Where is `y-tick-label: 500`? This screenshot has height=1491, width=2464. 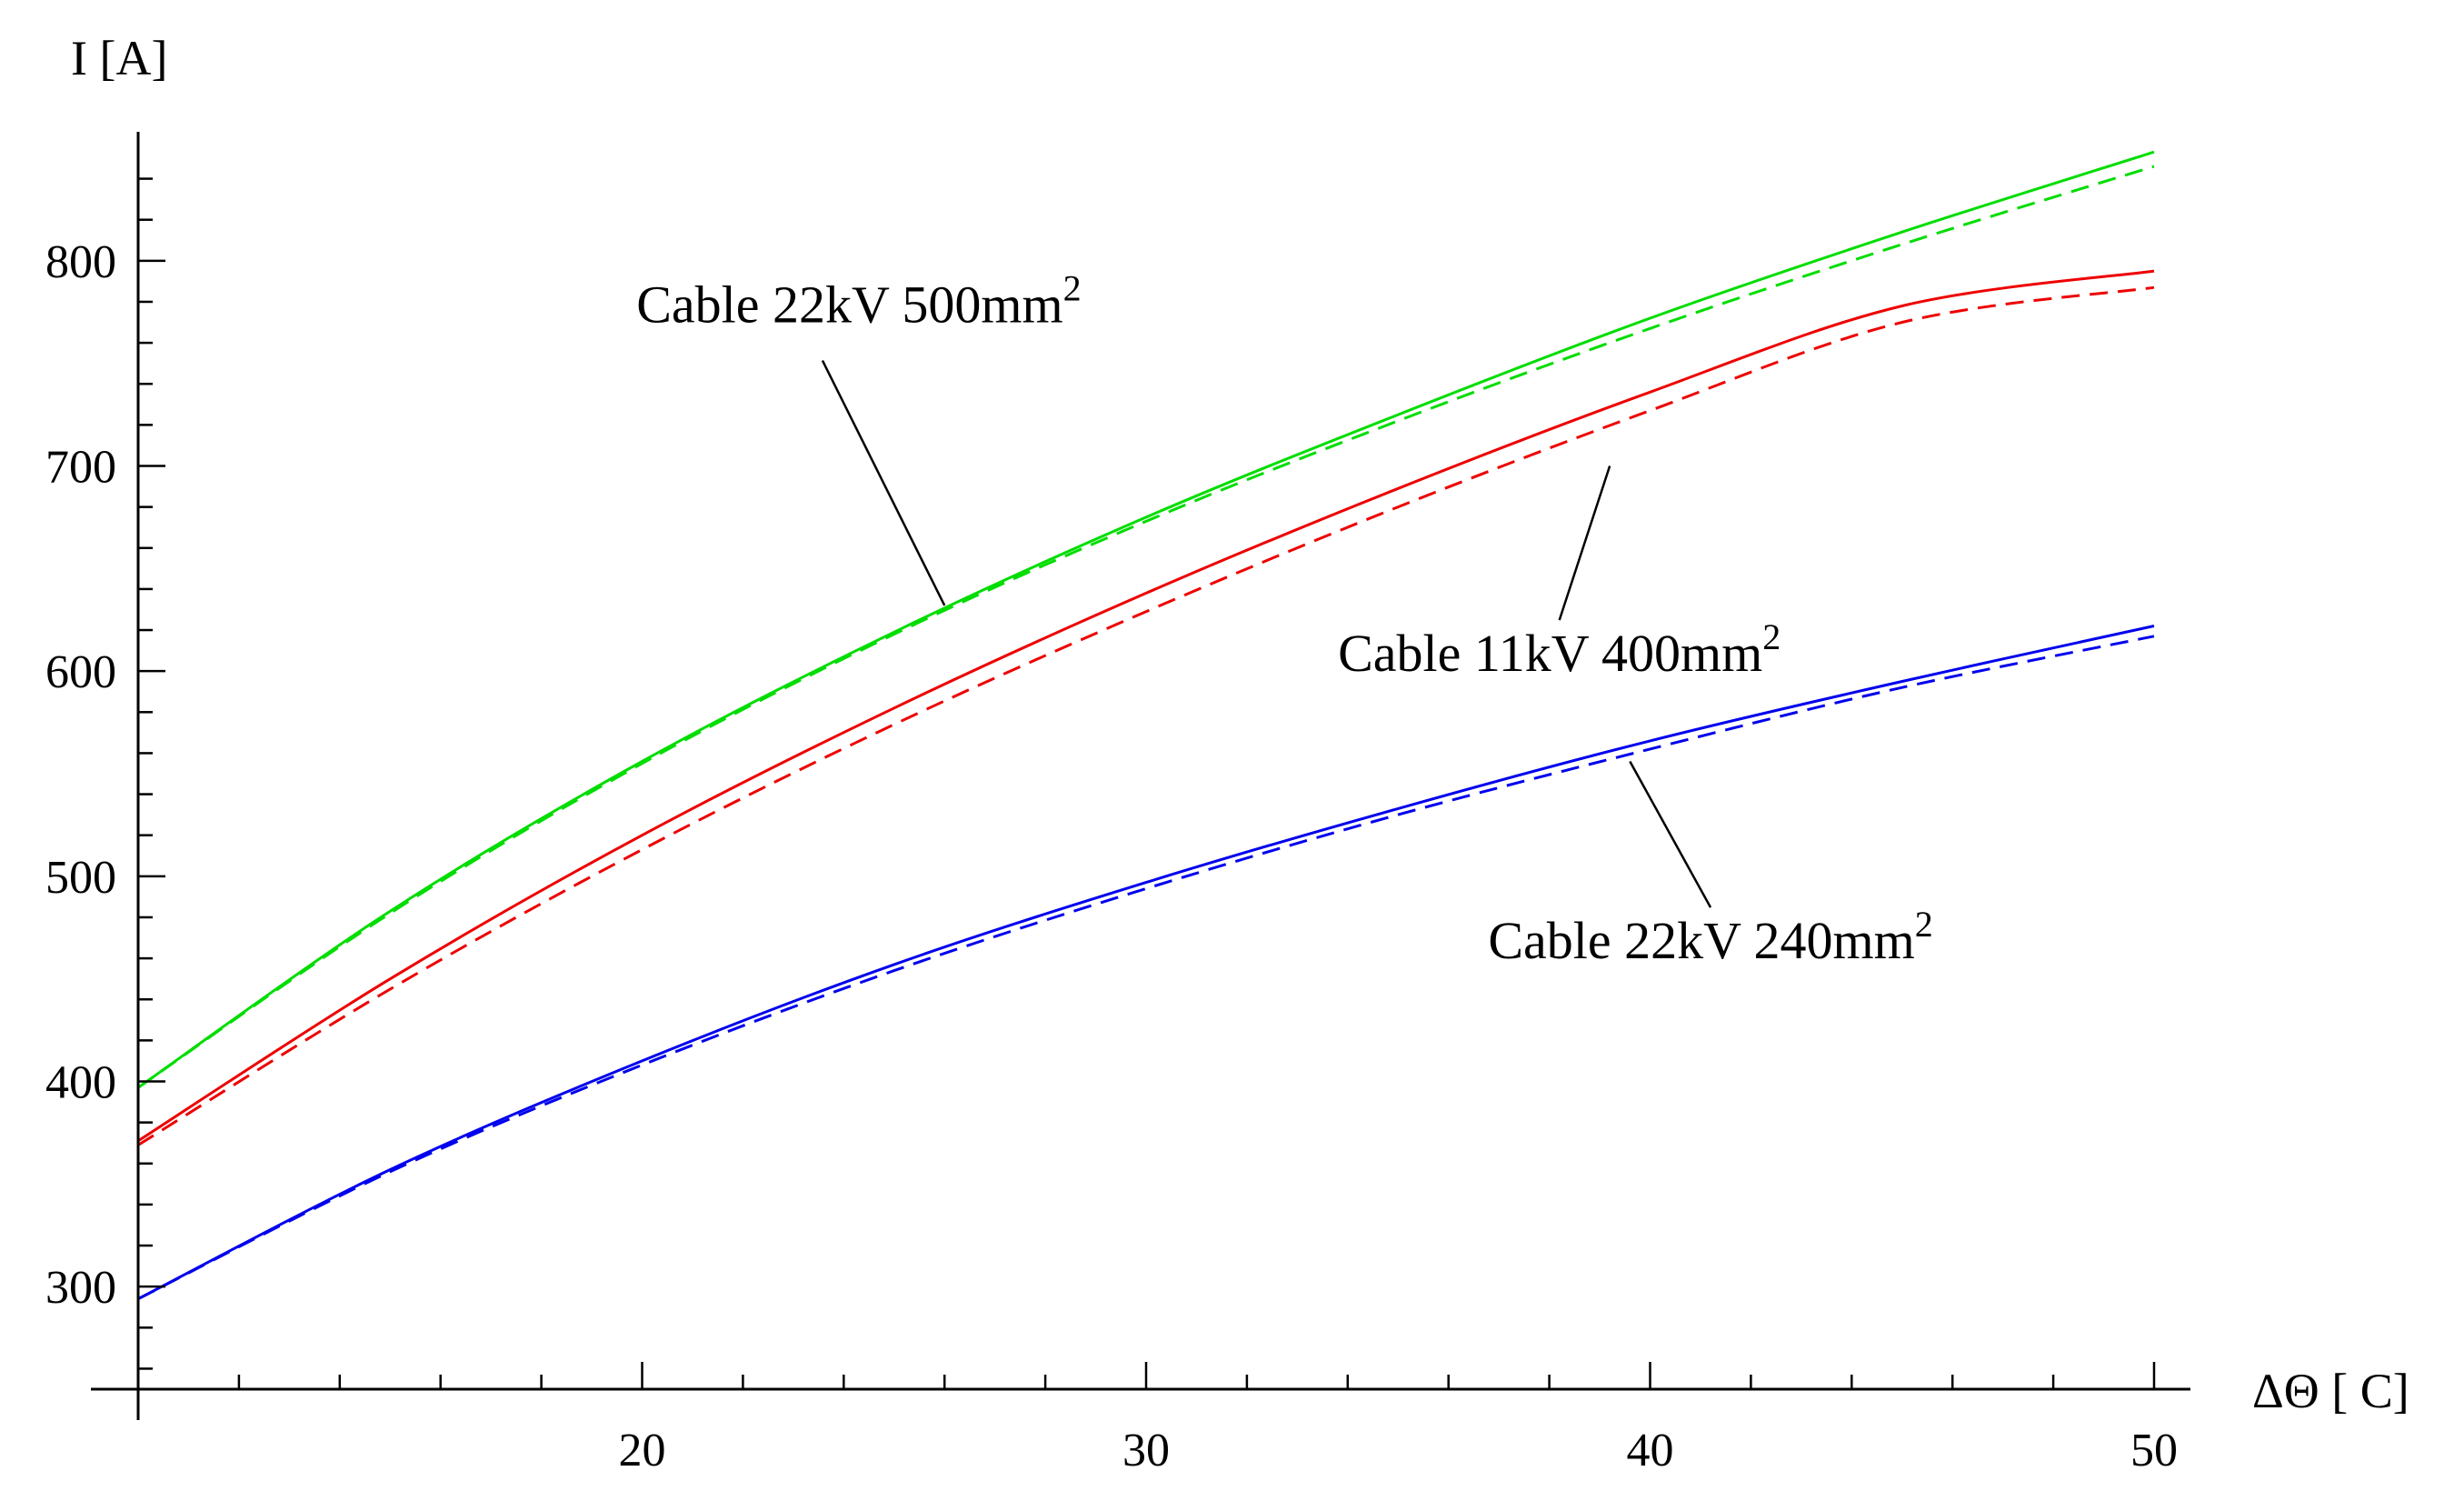
y-tick-label: 500 is located at coordinates (80, 878).